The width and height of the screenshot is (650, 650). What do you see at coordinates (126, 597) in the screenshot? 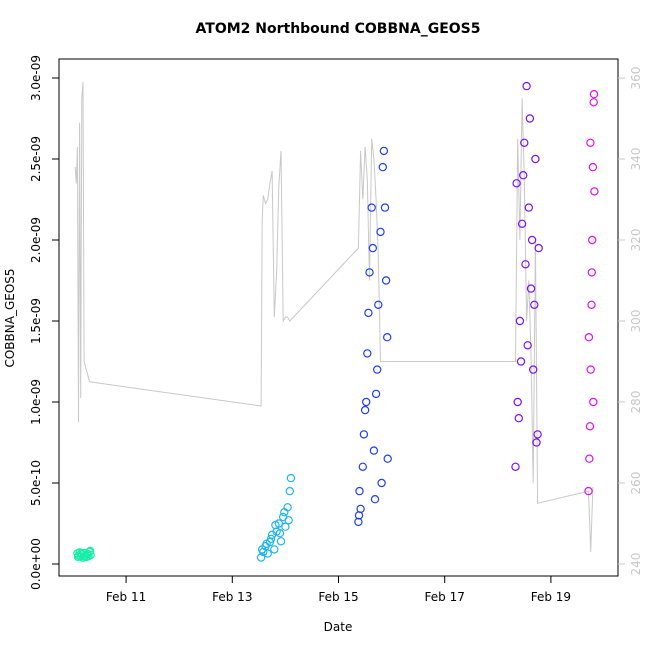
I see `x-tick-label: Feb 11` at bounding box center [126, 597].